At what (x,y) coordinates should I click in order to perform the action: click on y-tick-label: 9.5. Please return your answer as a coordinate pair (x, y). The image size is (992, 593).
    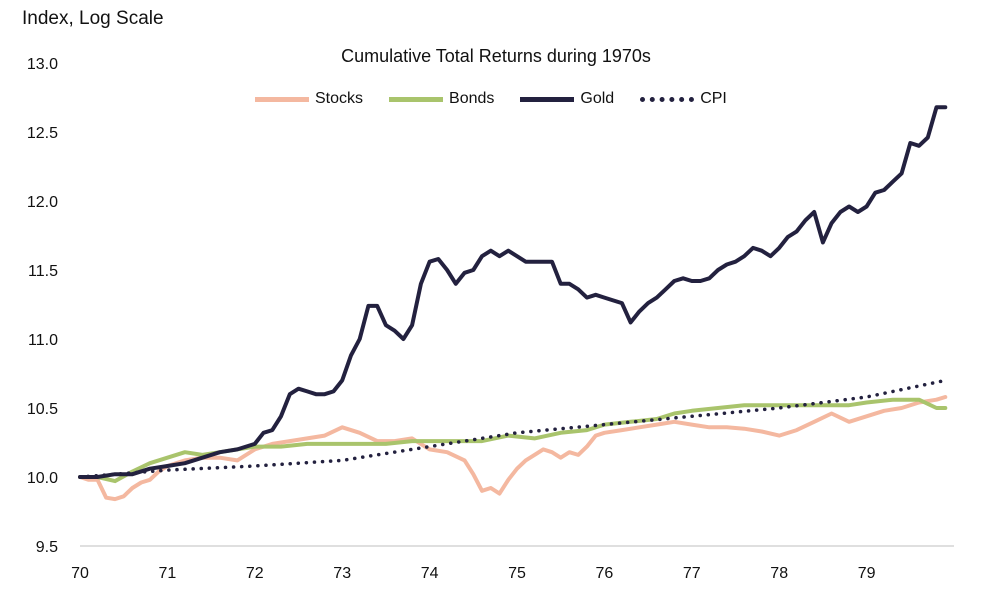
    Looking at the image, I should click on (47, 547).